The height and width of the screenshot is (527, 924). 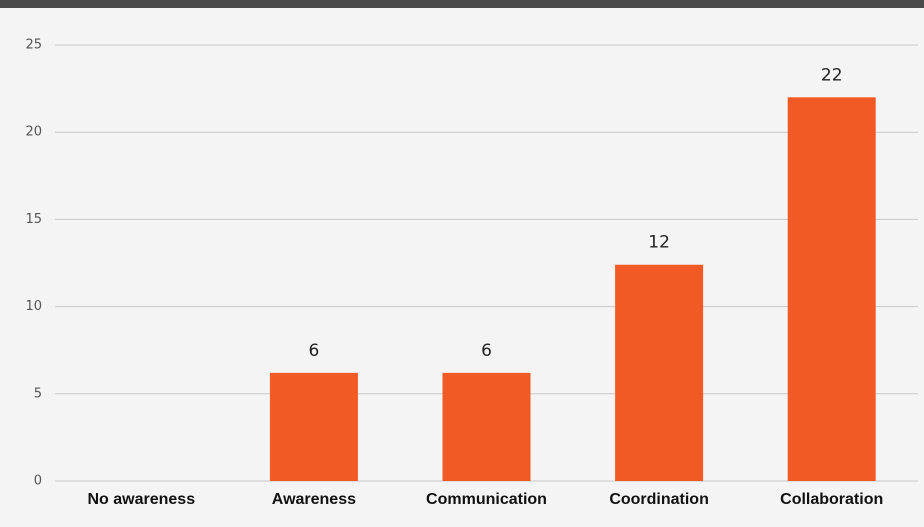 What do you see at coordinates (38, 481) in the screenshot?
I see `y-tick-label: 0` at bounding box center [38, 481].